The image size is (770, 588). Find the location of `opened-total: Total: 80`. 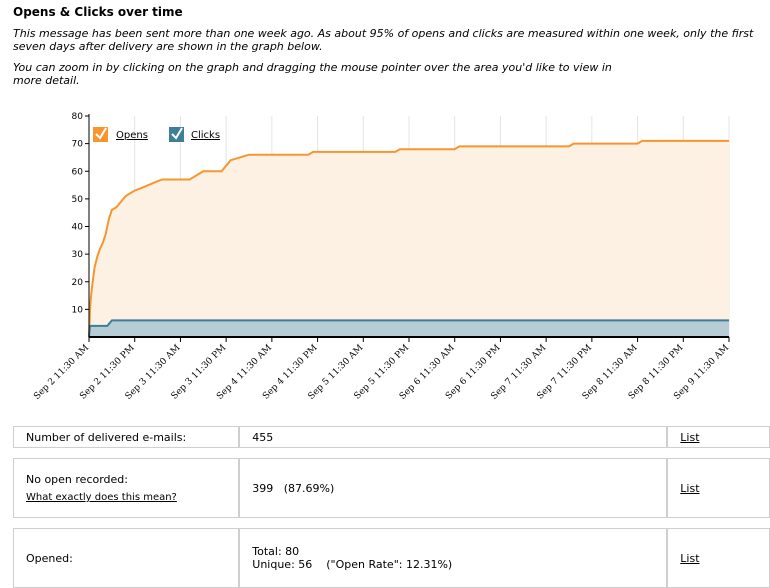

opened-total: Total: 80 is located at coordinates (276, 551).